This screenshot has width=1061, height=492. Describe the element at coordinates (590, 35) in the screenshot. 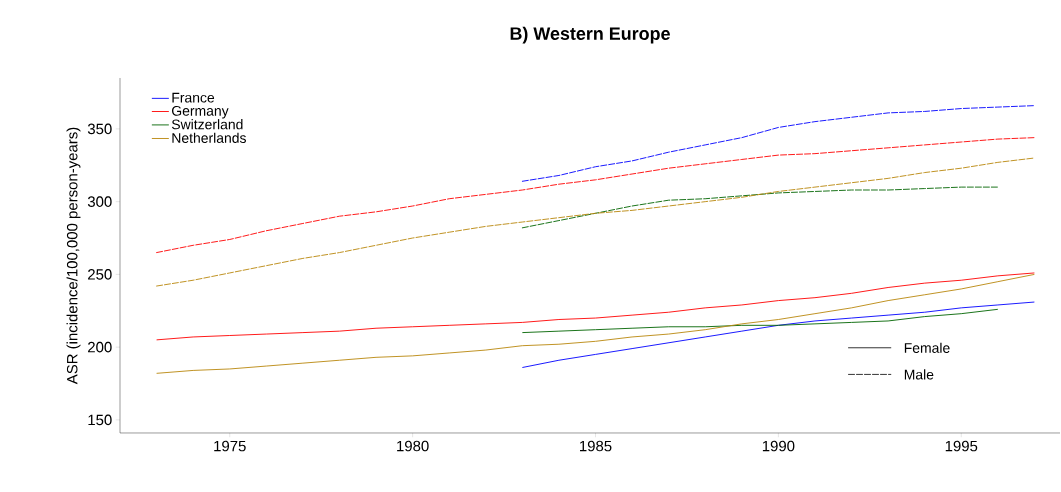

I see `chart-title: B) Western Europe` at that location.